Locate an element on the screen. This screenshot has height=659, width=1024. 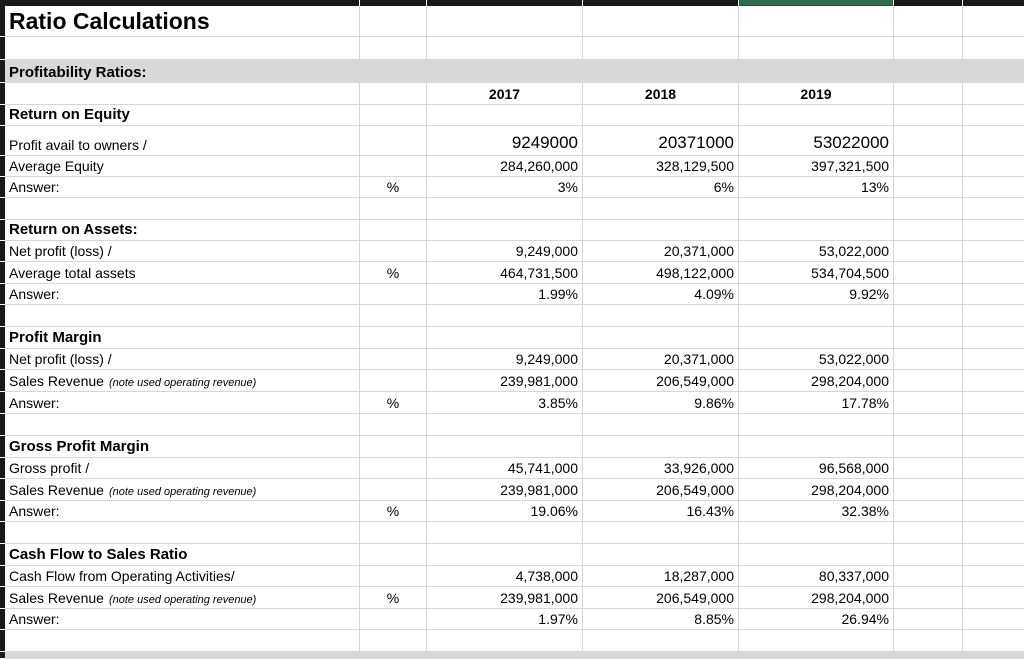
year-header: 2018 is located at coordinates (661, 94).